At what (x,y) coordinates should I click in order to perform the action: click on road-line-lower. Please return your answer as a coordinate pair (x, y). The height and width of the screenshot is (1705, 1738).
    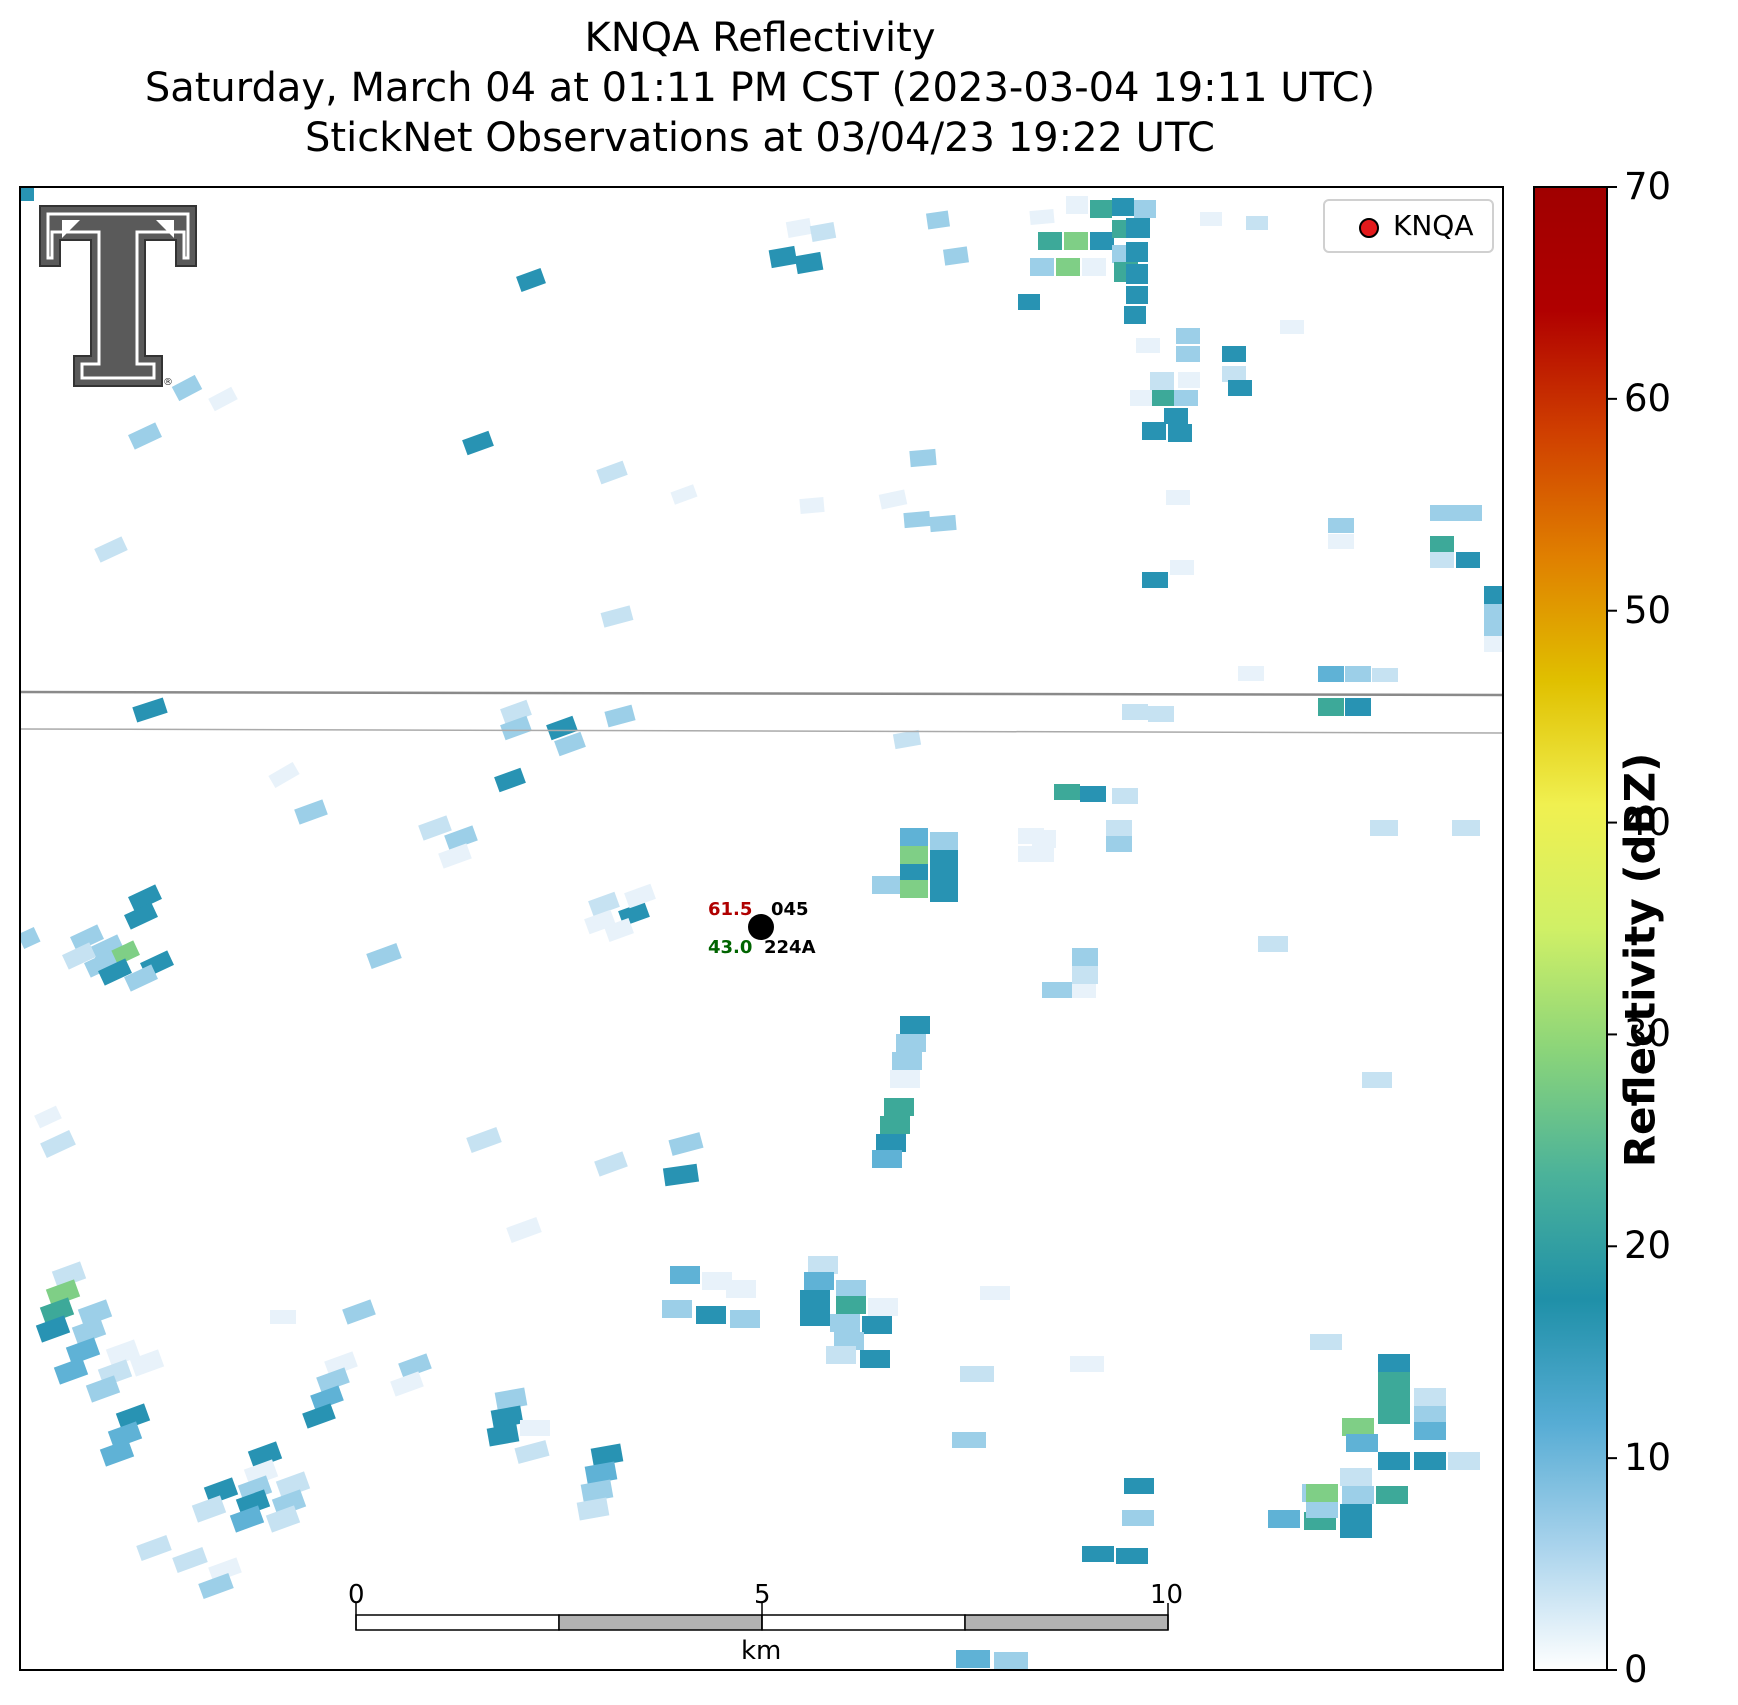
    Looking at the image, I should click on (761, 731).